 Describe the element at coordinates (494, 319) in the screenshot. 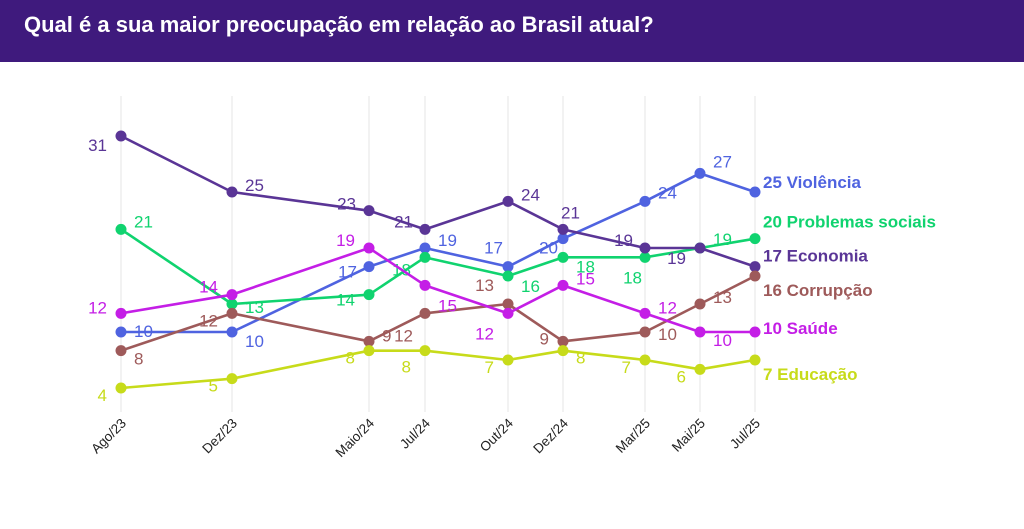

I see `series-corrupcao: 8 12 9 12 13 9 10 13 16 Corrupção` at that location.